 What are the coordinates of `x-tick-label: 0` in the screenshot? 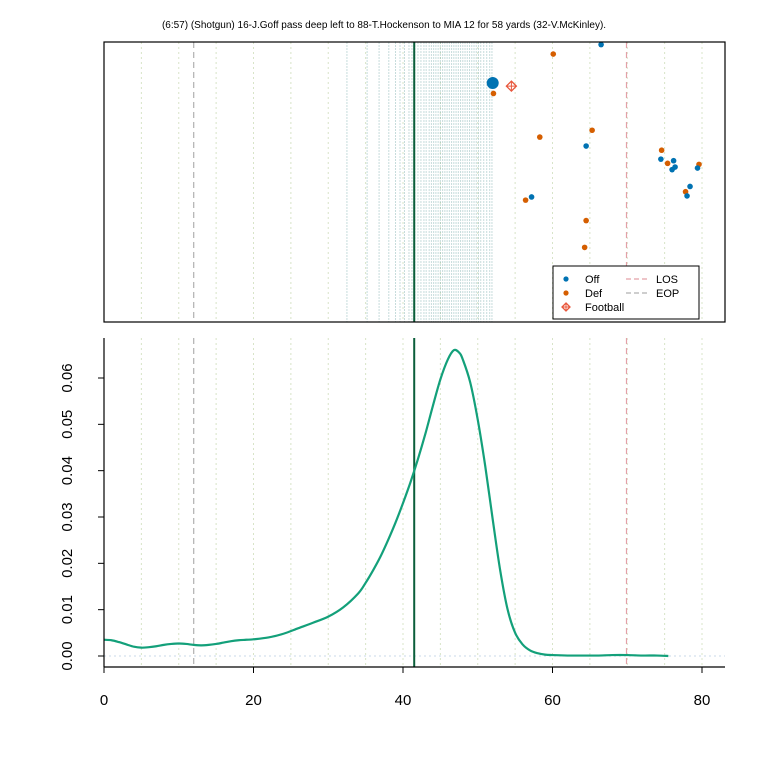 It's located at (104, 700).